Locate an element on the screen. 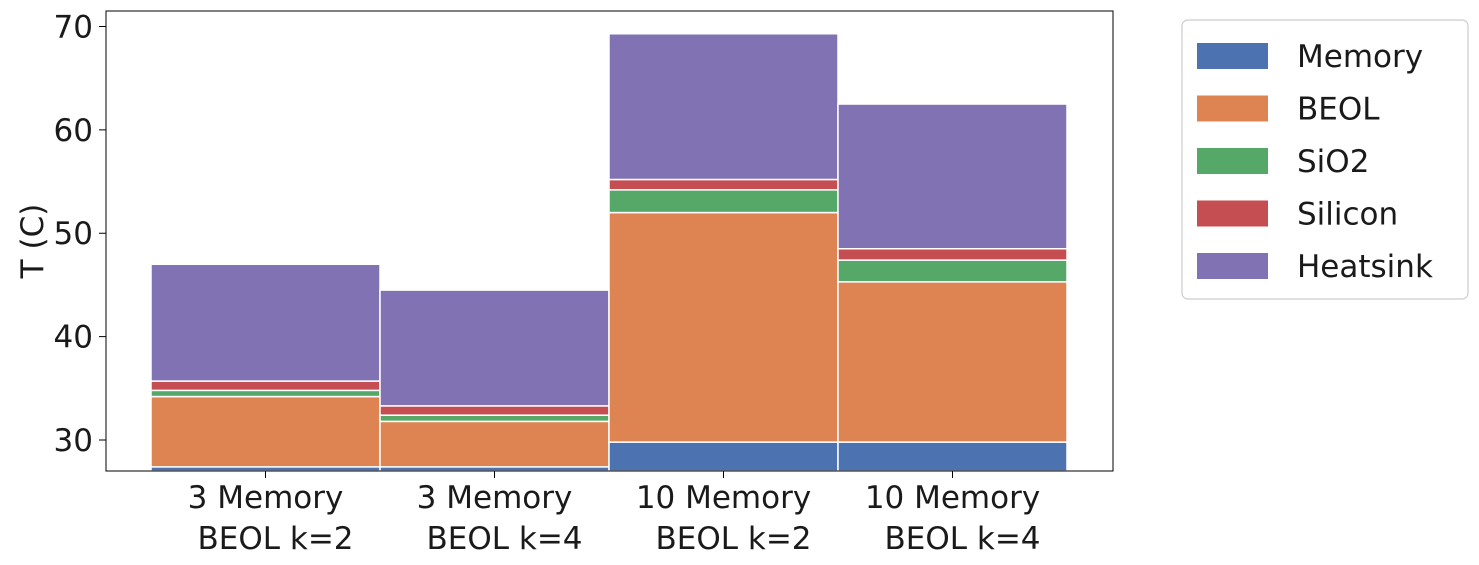 This screenshot has height=565, width=1479. legend-label-beol: BEOL is located at coordinates (1338, 110).